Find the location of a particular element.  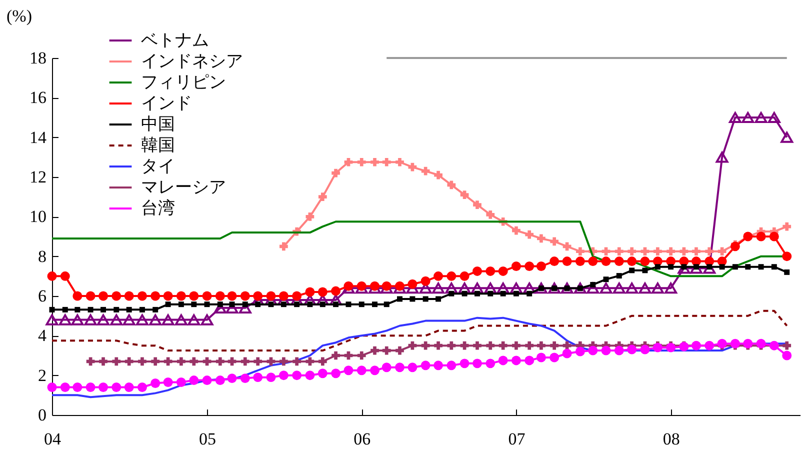

y-tick-label: 8 is located at coordinates (42, 256).